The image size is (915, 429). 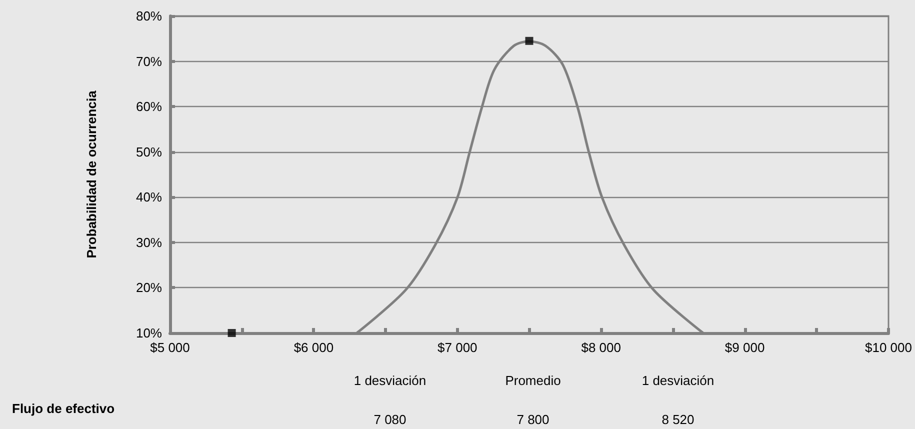 What do you see at coordinates (149, 61) in the screenshot?
I see `y-tick-label: 70%` at bounding box center [149, 61].